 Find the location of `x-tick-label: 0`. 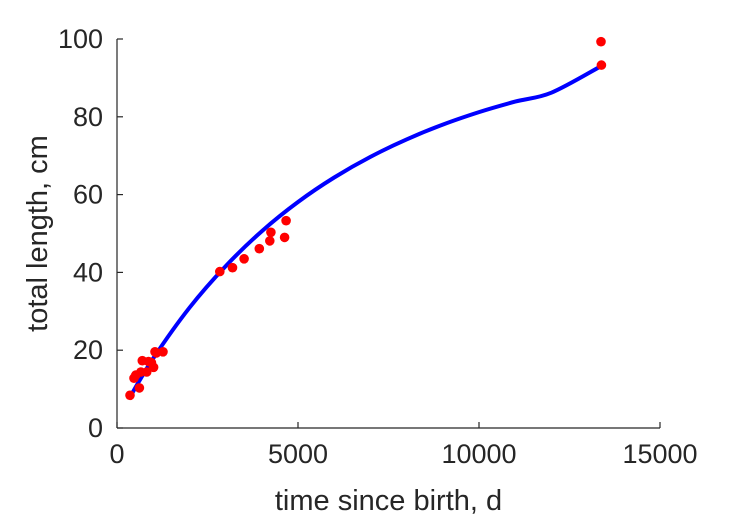

x-tick-label: 0 is located at coordinates (116, 454).